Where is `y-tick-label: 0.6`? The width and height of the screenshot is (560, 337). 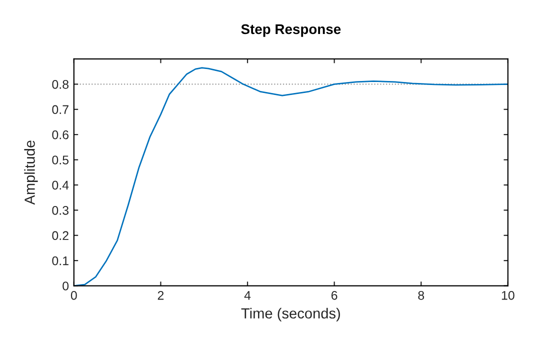
y-tick-label: 0.6 is located at coordinates (60, 135).